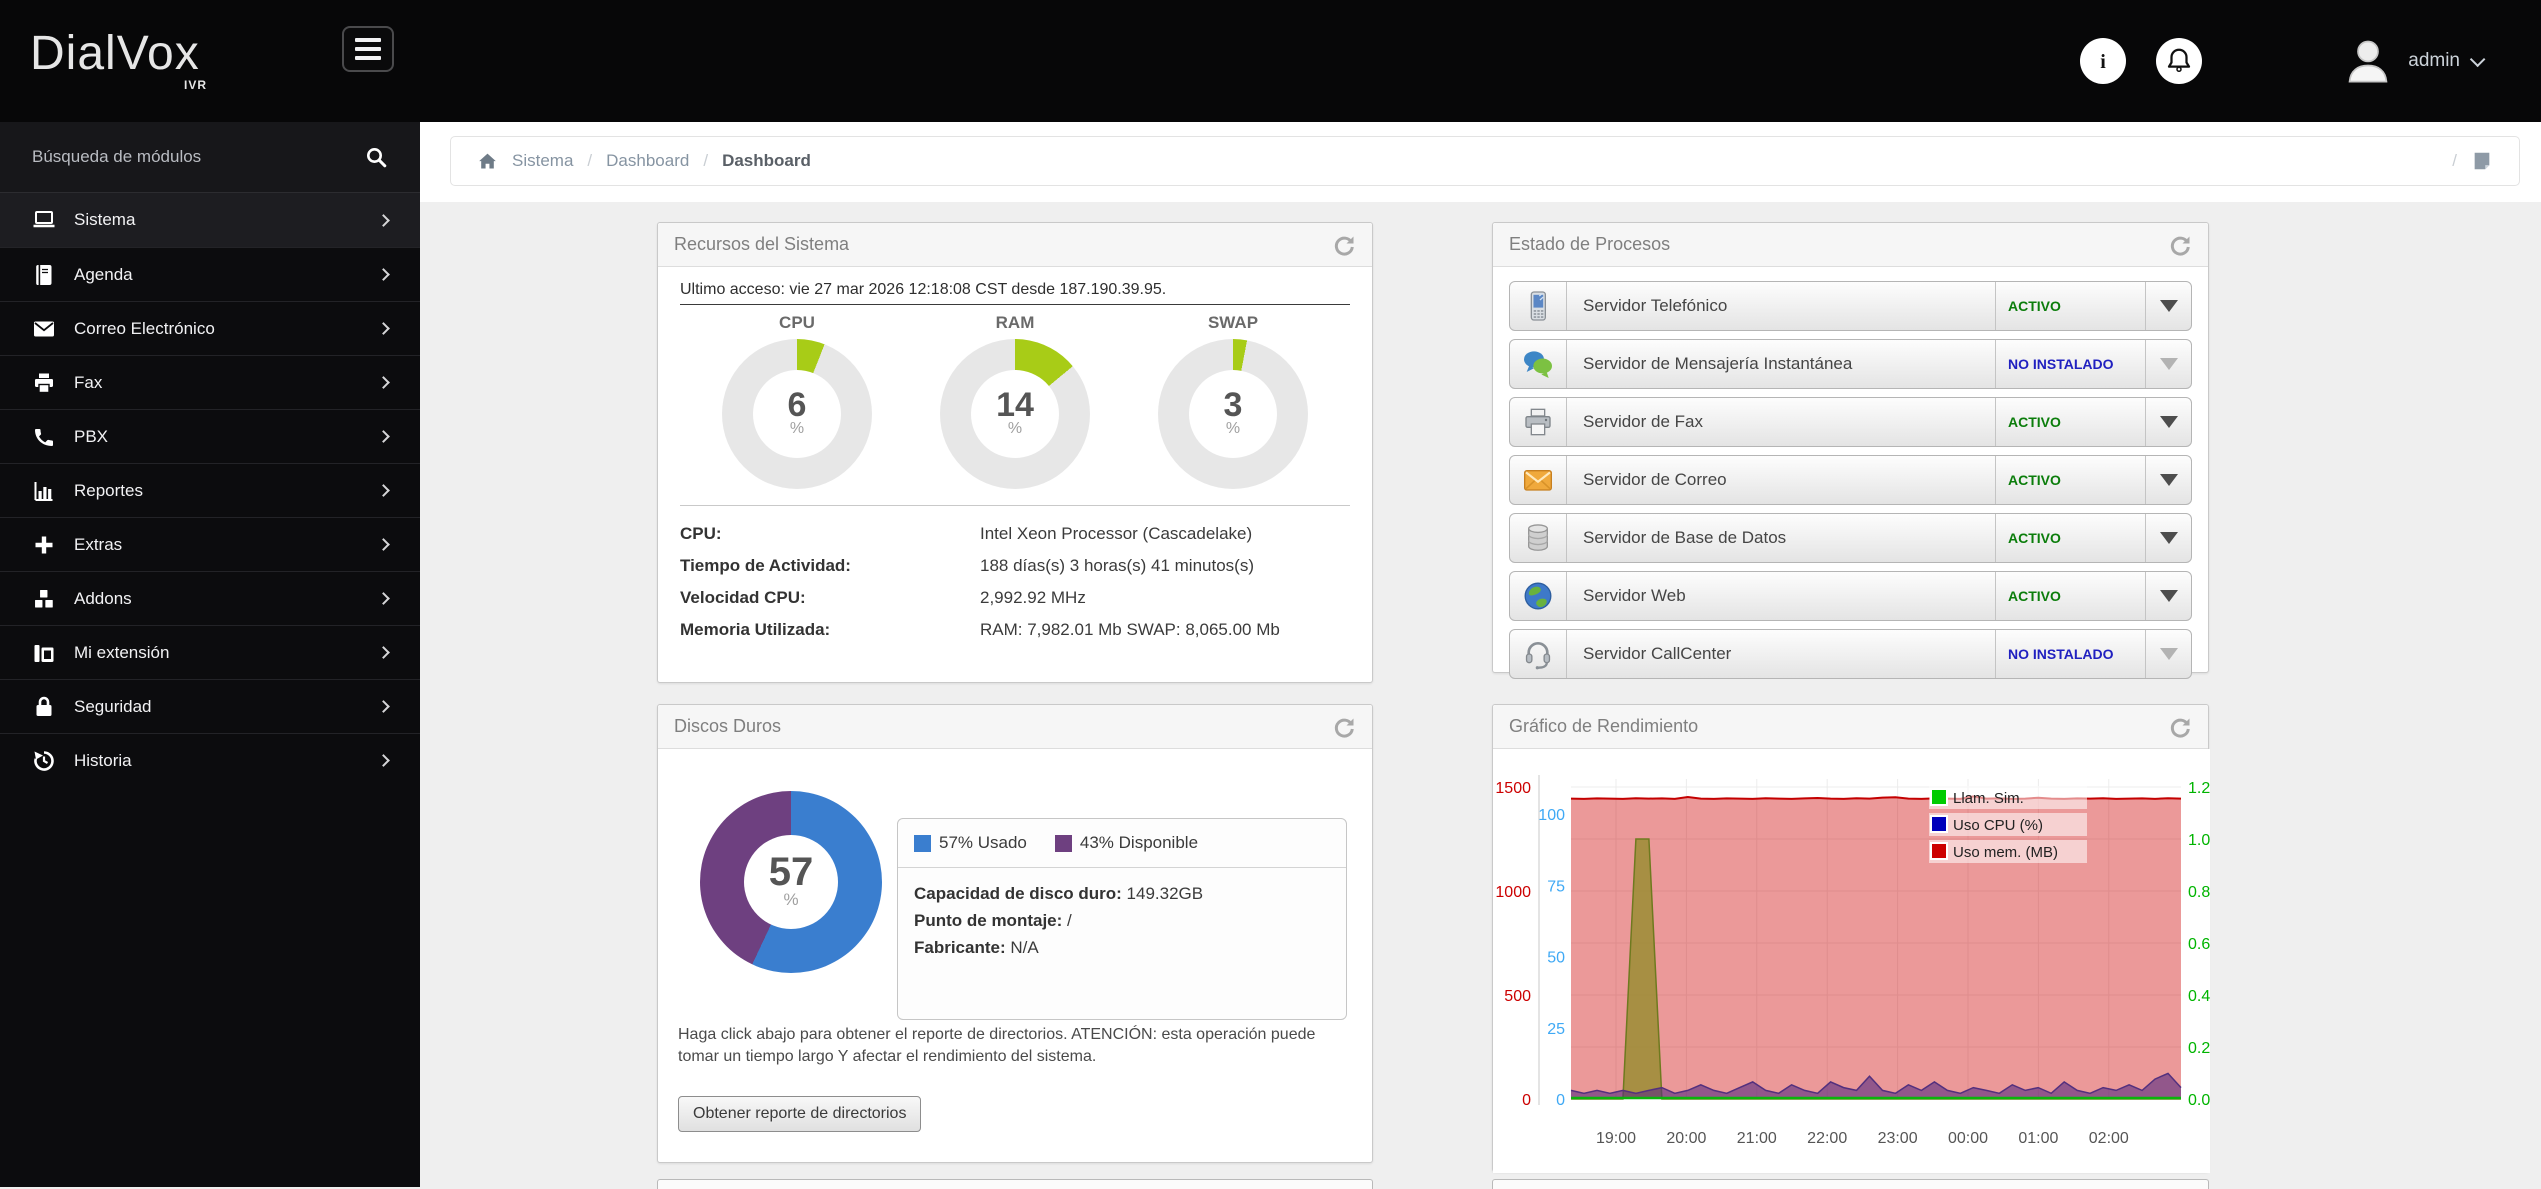  Describe the element at coordinates (800, 1114) in the screenshot. I see `get-directory-report-button: Obtener reporte de directorios` at that location.